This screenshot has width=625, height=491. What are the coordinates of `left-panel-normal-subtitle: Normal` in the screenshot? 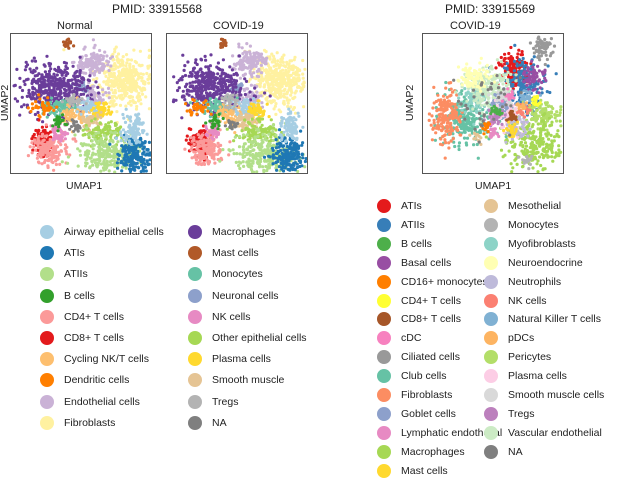 It's located at (75, 26).